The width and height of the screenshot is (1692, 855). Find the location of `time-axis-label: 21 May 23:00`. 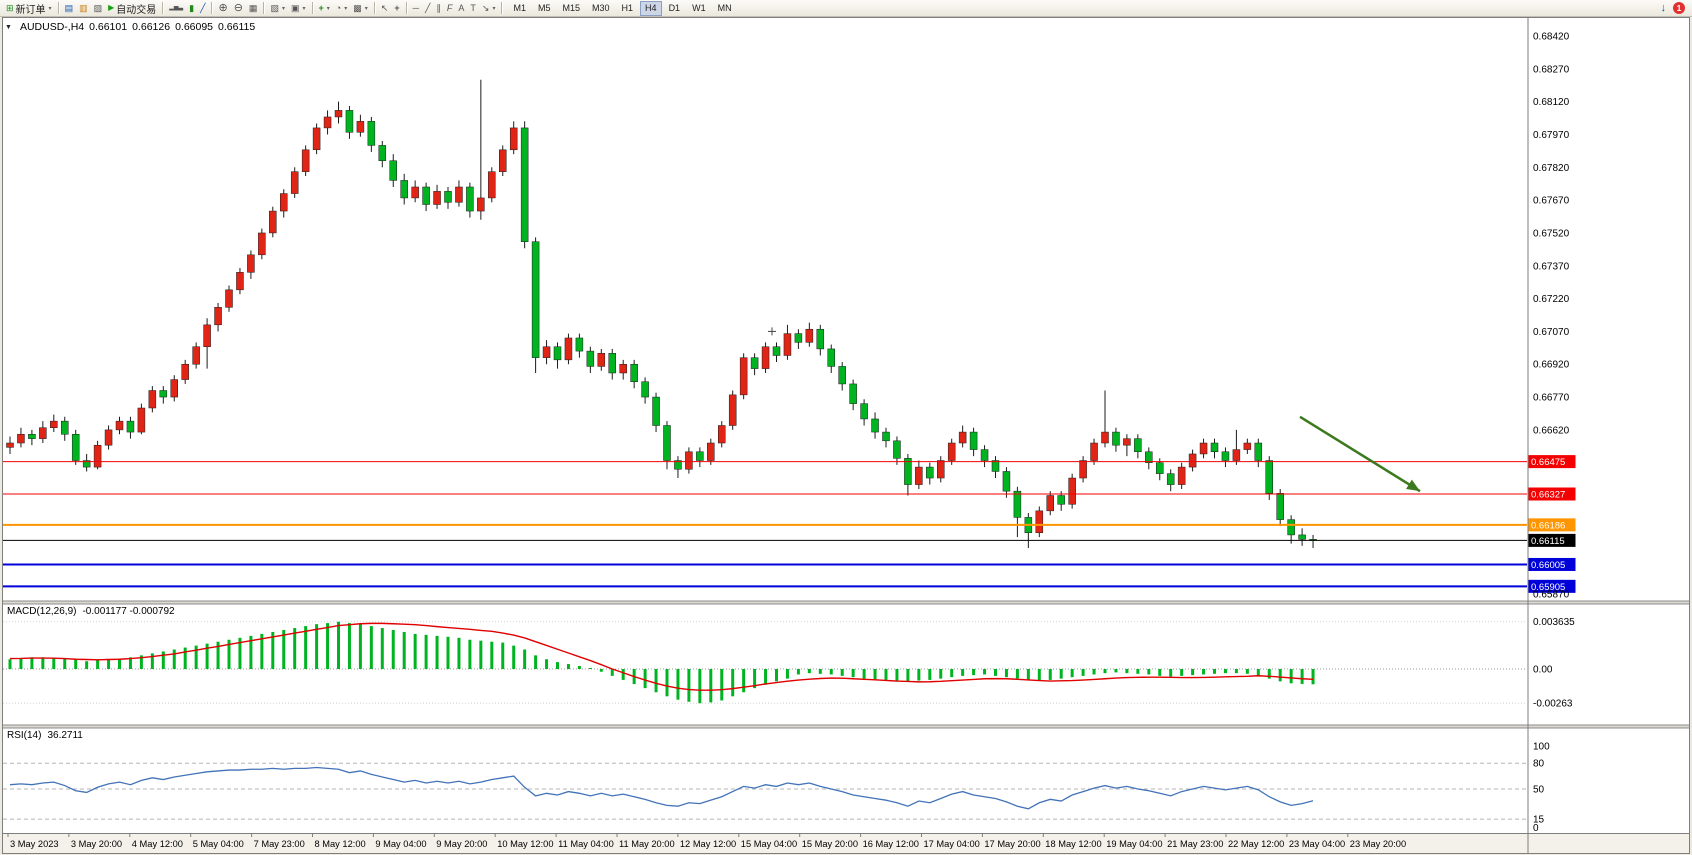

time-axis-label: 21 May 23:00 is located at coordinates (1195, 844).